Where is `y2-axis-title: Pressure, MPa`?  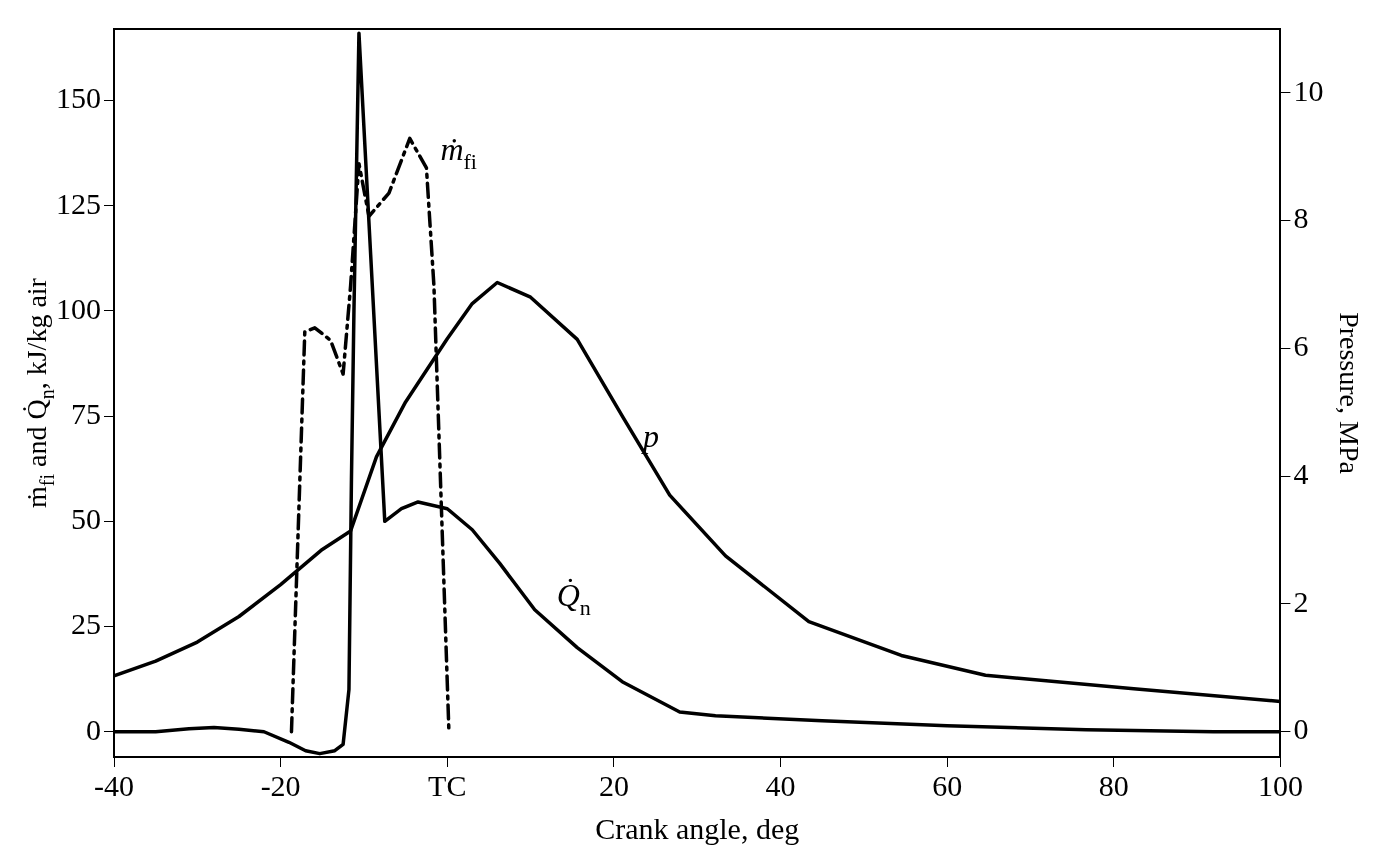
y2-axis-title: Pressure, MPa is located at coordinates (1349, 393).